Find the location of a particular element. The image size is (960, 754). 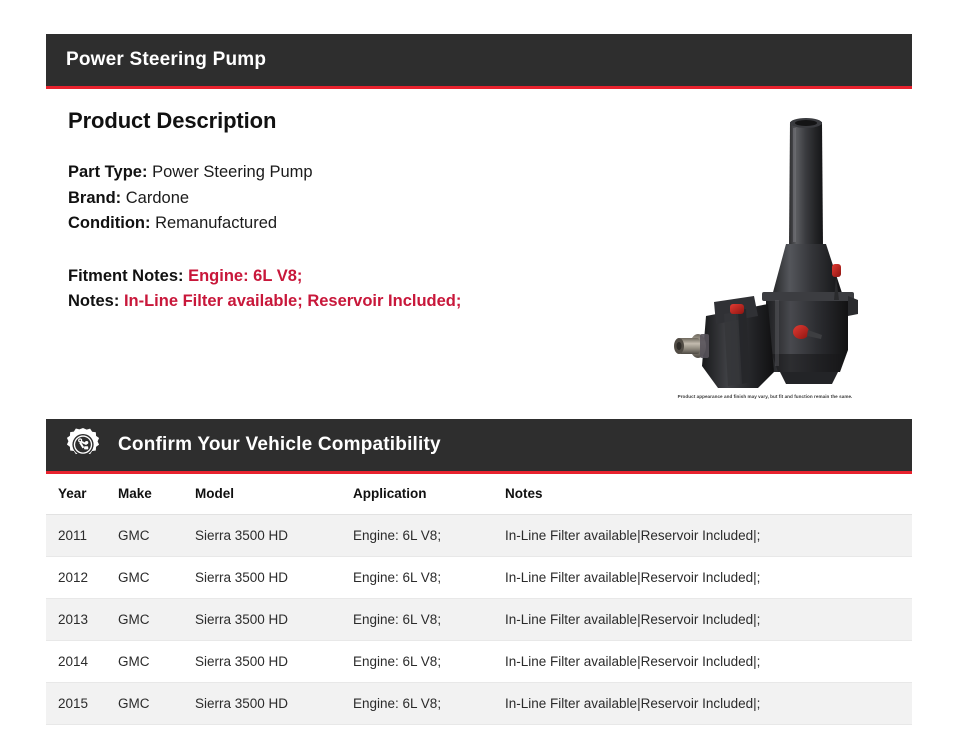

spec-value-condition: Remanufactured is located at coordinates (216, 223).